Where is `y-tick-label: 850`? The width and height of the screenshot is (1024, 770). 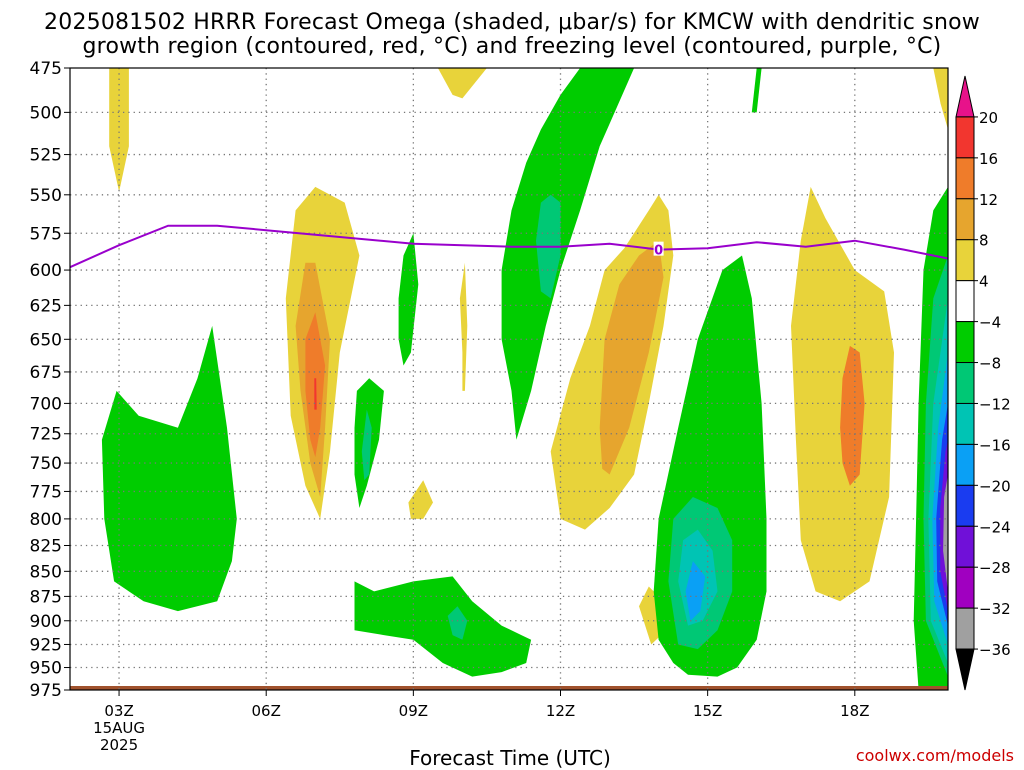 y-tick-label: 850 is located at coordinates (46, 572).